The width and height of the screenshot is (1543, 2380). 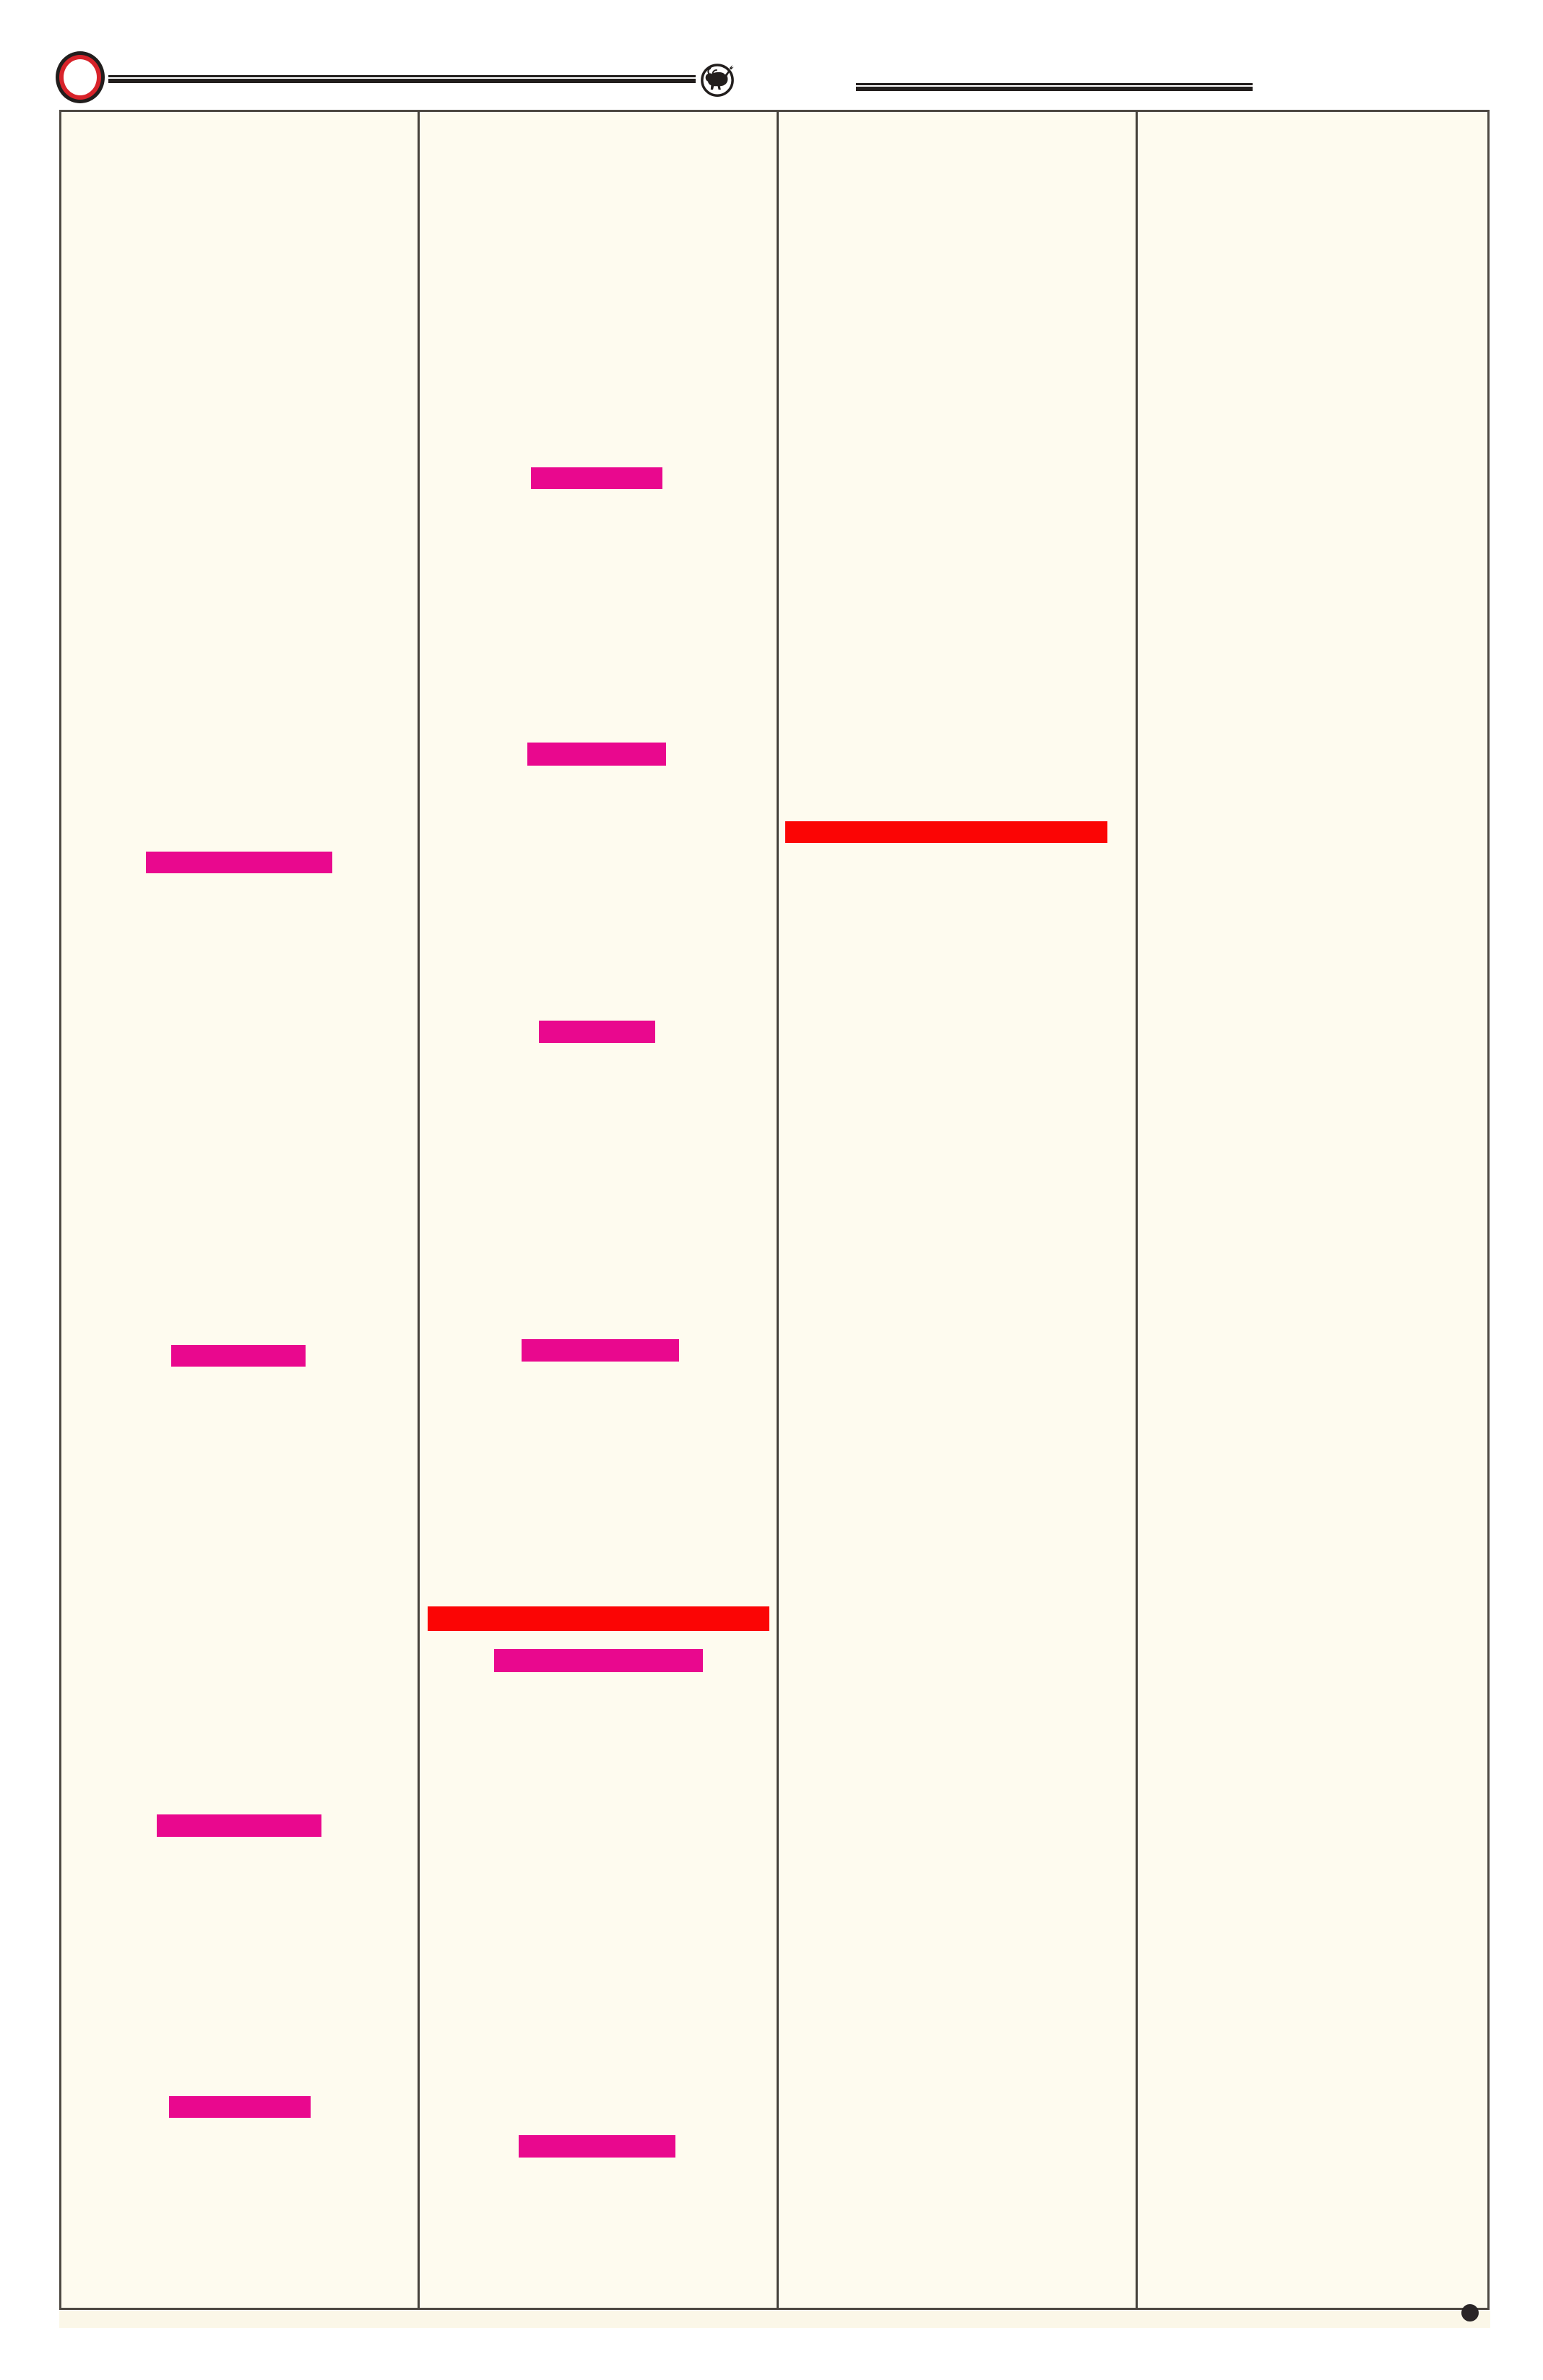 I want to click on punch-dot-icon, so click(x=1470, y=2312).